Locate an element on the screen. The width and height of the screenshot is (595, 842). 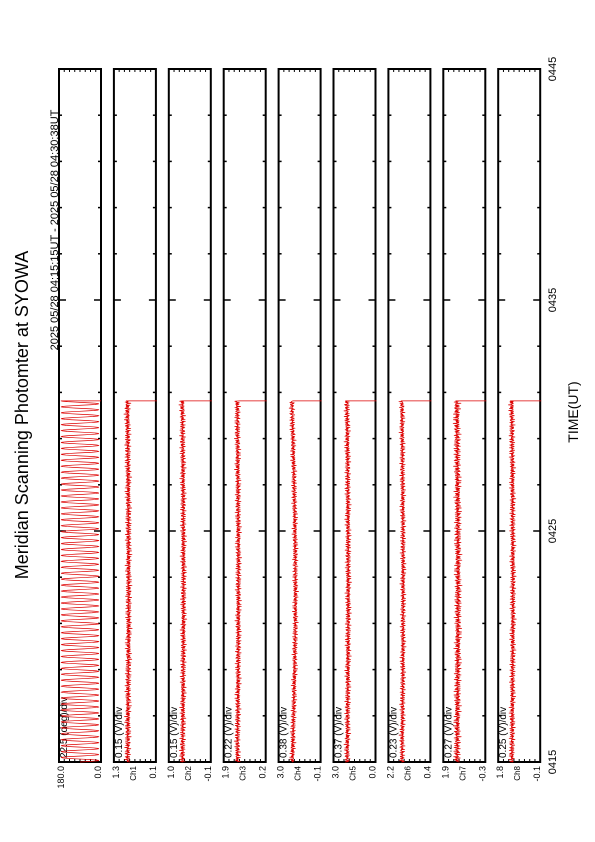
panel-channel-label: Ch2 is located at coordinates (188, 772).